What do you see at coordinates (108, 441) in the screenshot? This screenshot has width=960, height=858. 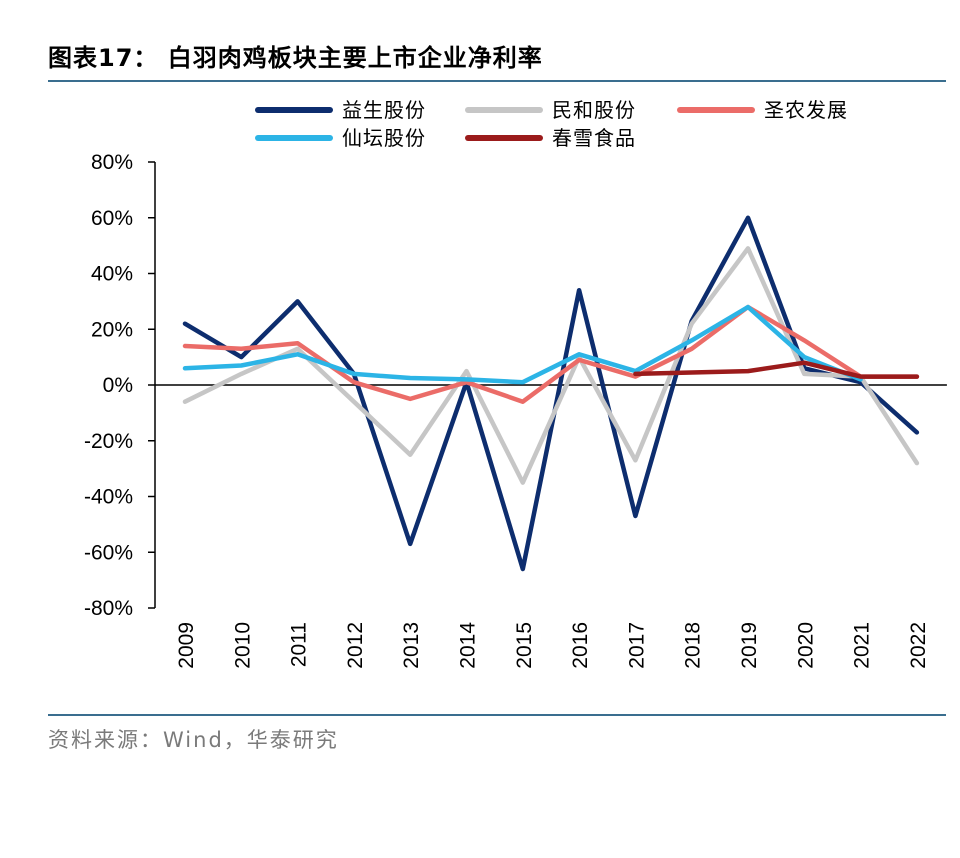 I see `y-tick-label: -20%` at bounding box center [108, 441].